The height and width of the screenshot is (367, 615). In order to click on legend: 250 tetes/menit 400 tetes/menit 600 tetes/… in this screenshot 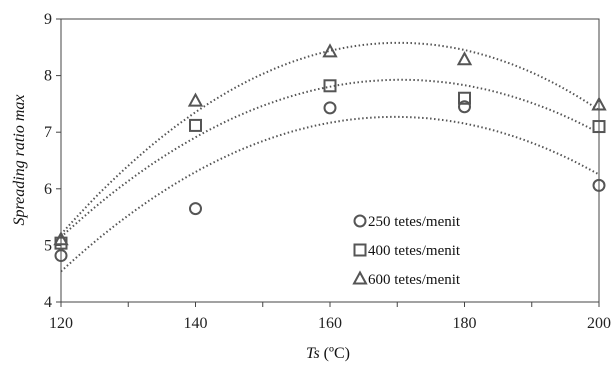, I will do `click(406, 251)`.